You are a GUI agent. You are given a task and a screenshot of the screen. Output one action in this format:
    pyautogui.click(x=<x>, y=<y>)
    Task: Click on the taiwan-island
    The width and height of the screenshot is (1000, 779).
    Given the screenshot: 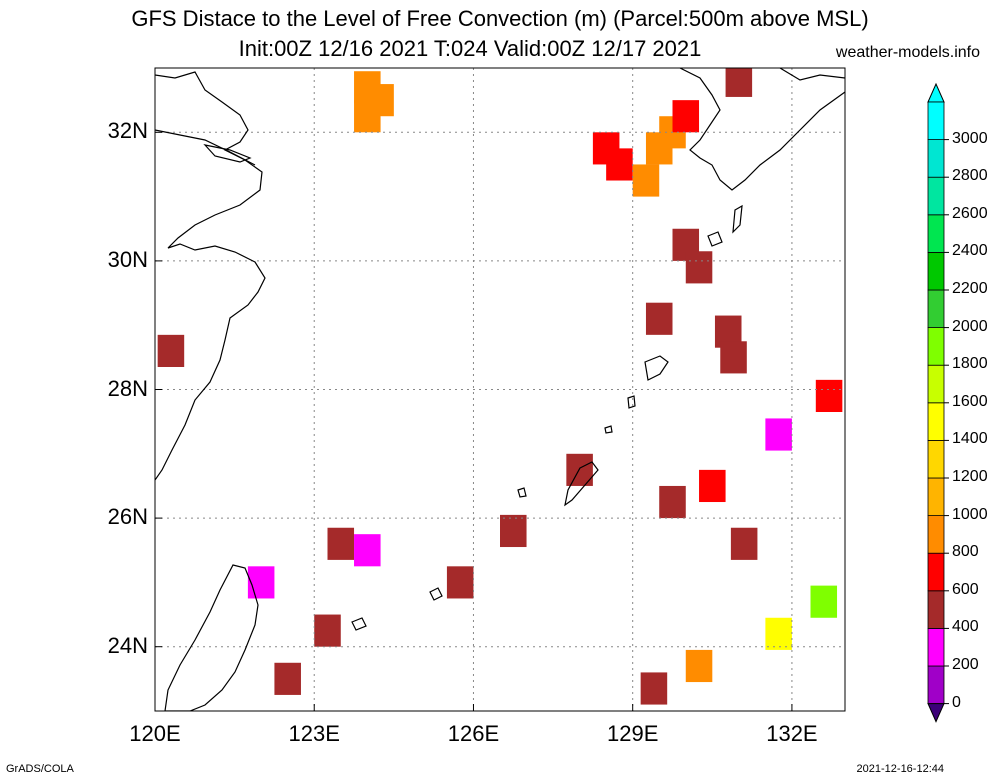 What is the action you would take?
    pyautogui.click(x=211, y=637)
    